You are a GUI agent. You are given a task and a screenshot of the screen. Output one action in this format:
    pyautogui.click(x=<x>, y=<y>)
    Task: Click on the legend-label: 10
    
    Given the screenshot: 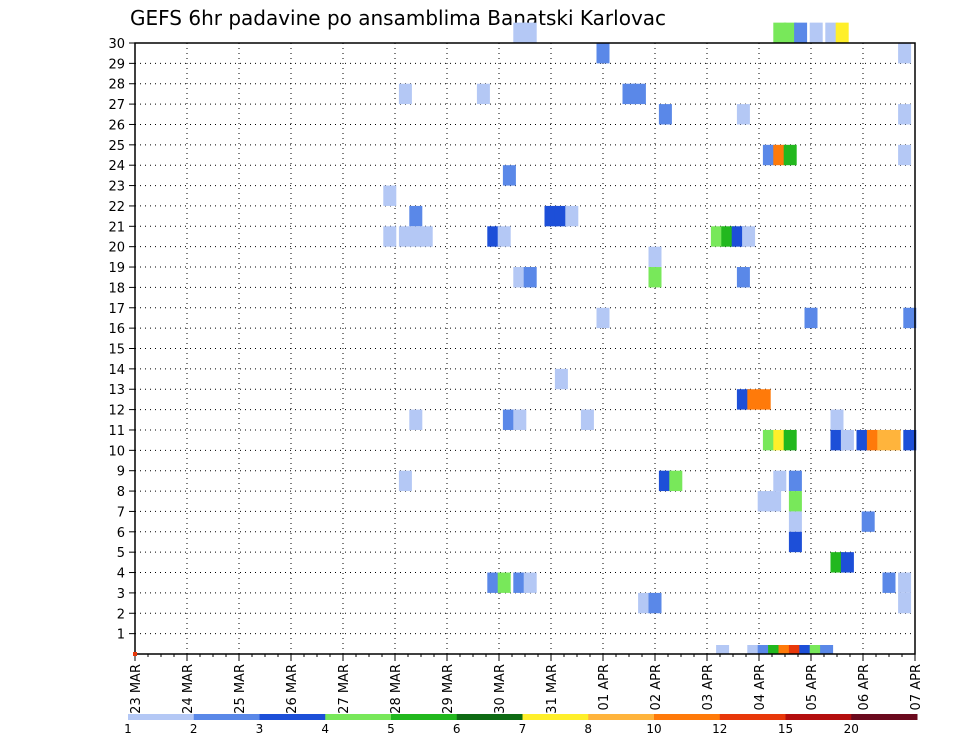 What is the action you would take?
    pyautogui.click(x=653, y=729)
    